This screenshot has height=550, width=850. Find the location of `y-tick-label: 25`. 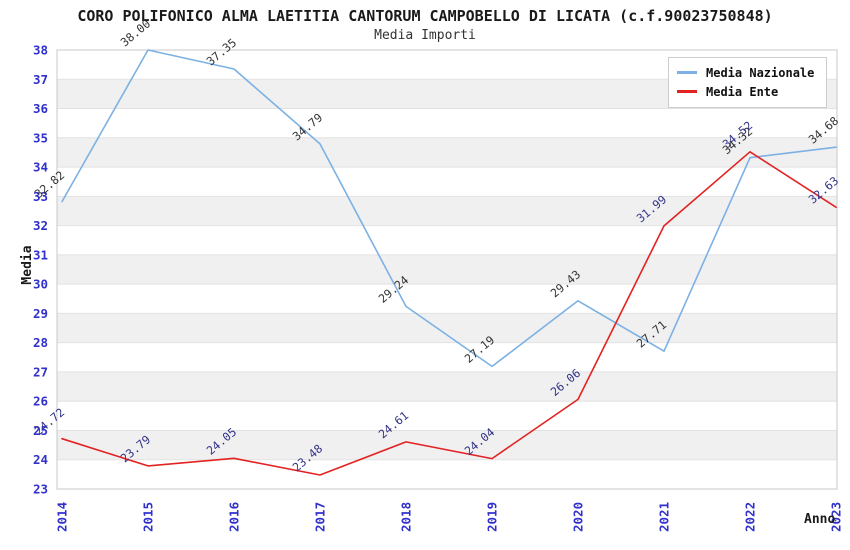

y-tick-label: 25 is located at coordinates (40, 430).